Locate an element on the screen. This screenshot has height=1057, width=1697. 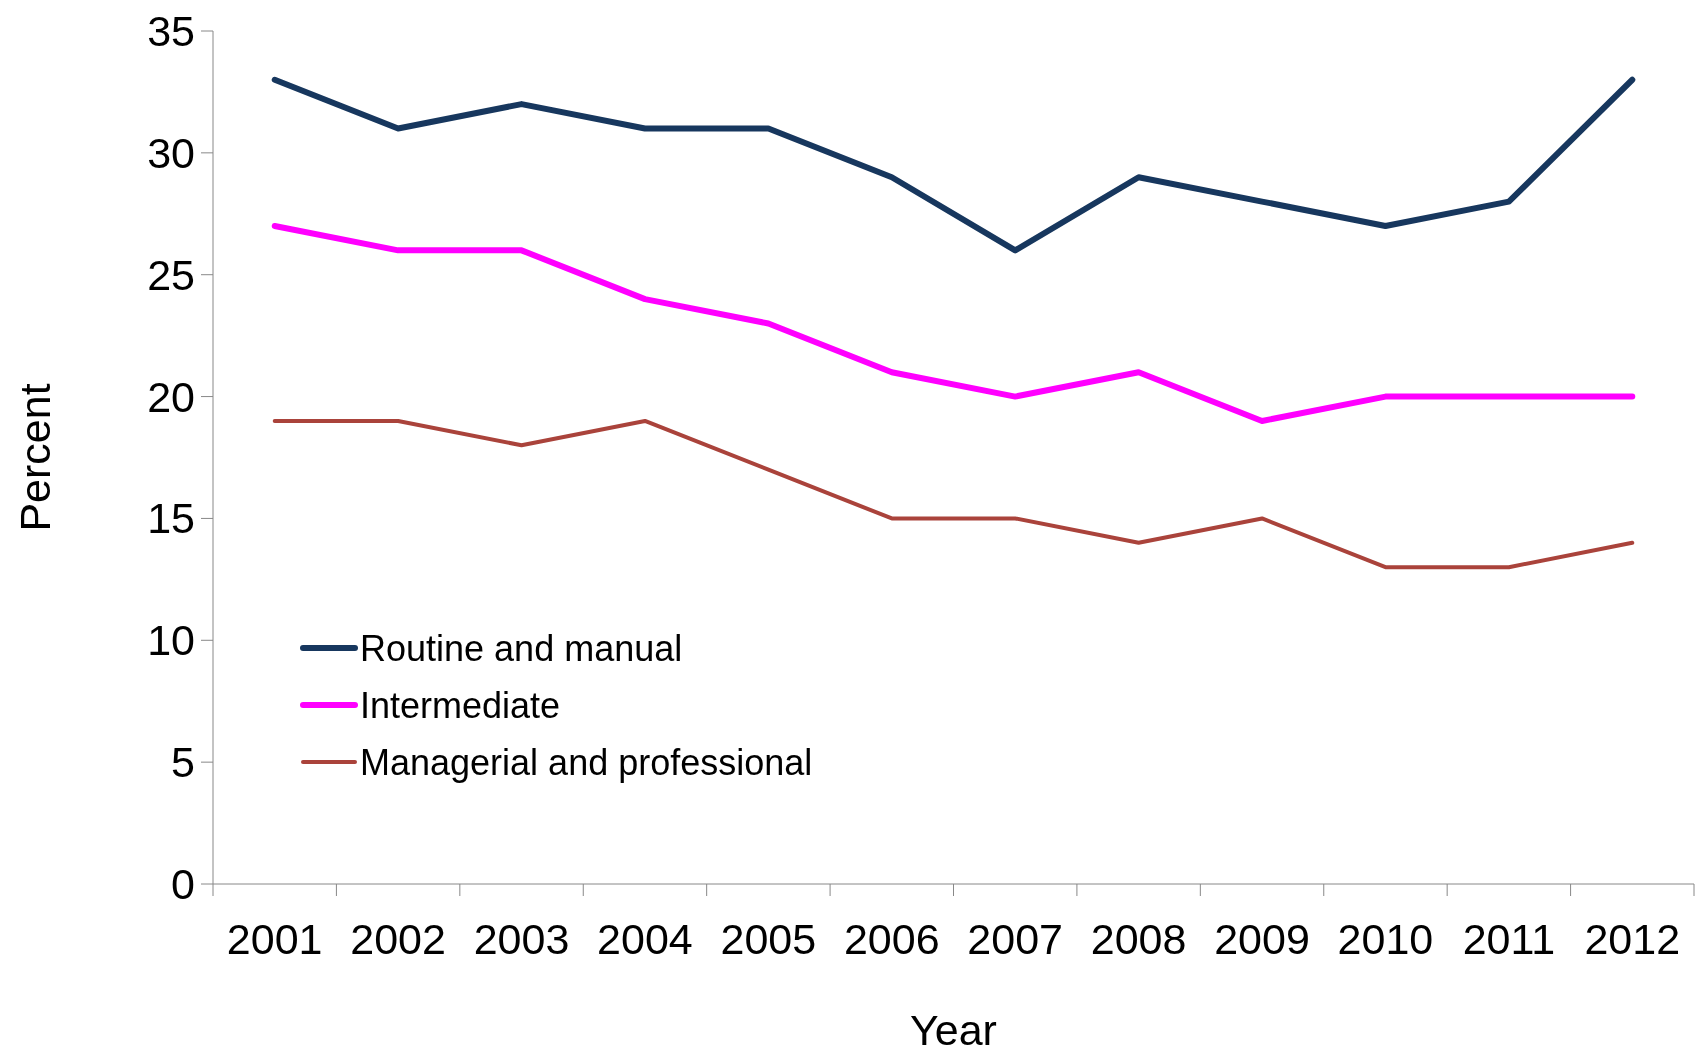
y-tick-label: 0 is located at coordinates (183, 884).